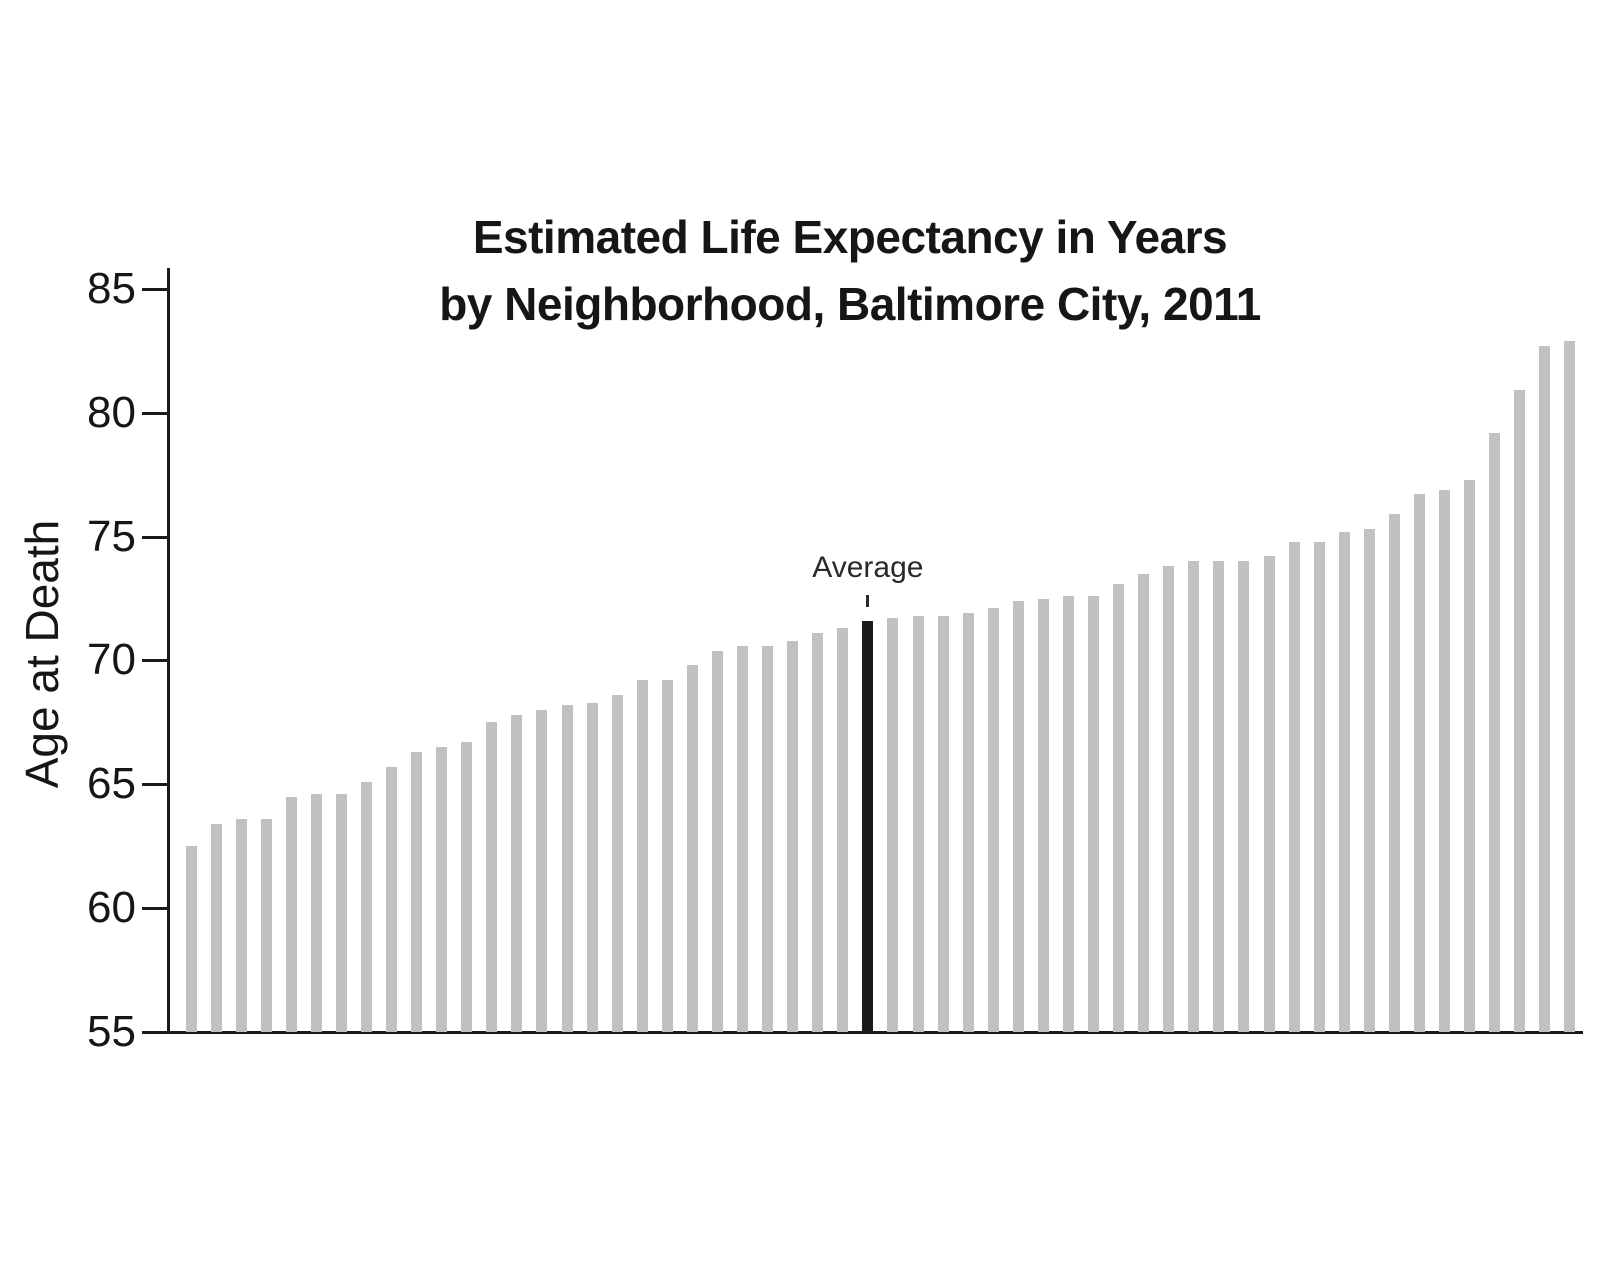 The width and height of the screenshot is (1600, 1279). Describe the element at coordinates (850, 237) in the screenshot. I see `chart-title-line1: Estimated Life Expectancy in Years` at that location.